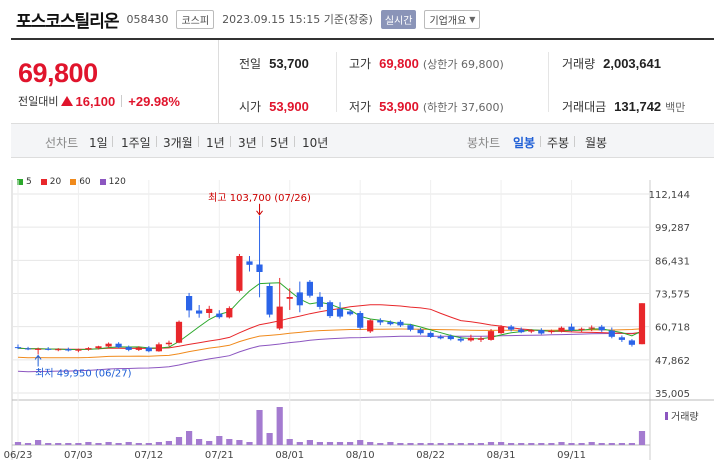 The image size is (714, 463). What do you see at coordinates (178, 143) in the screenshot?
I see `period-3m: 3개월` at bounding box center [178, 143].